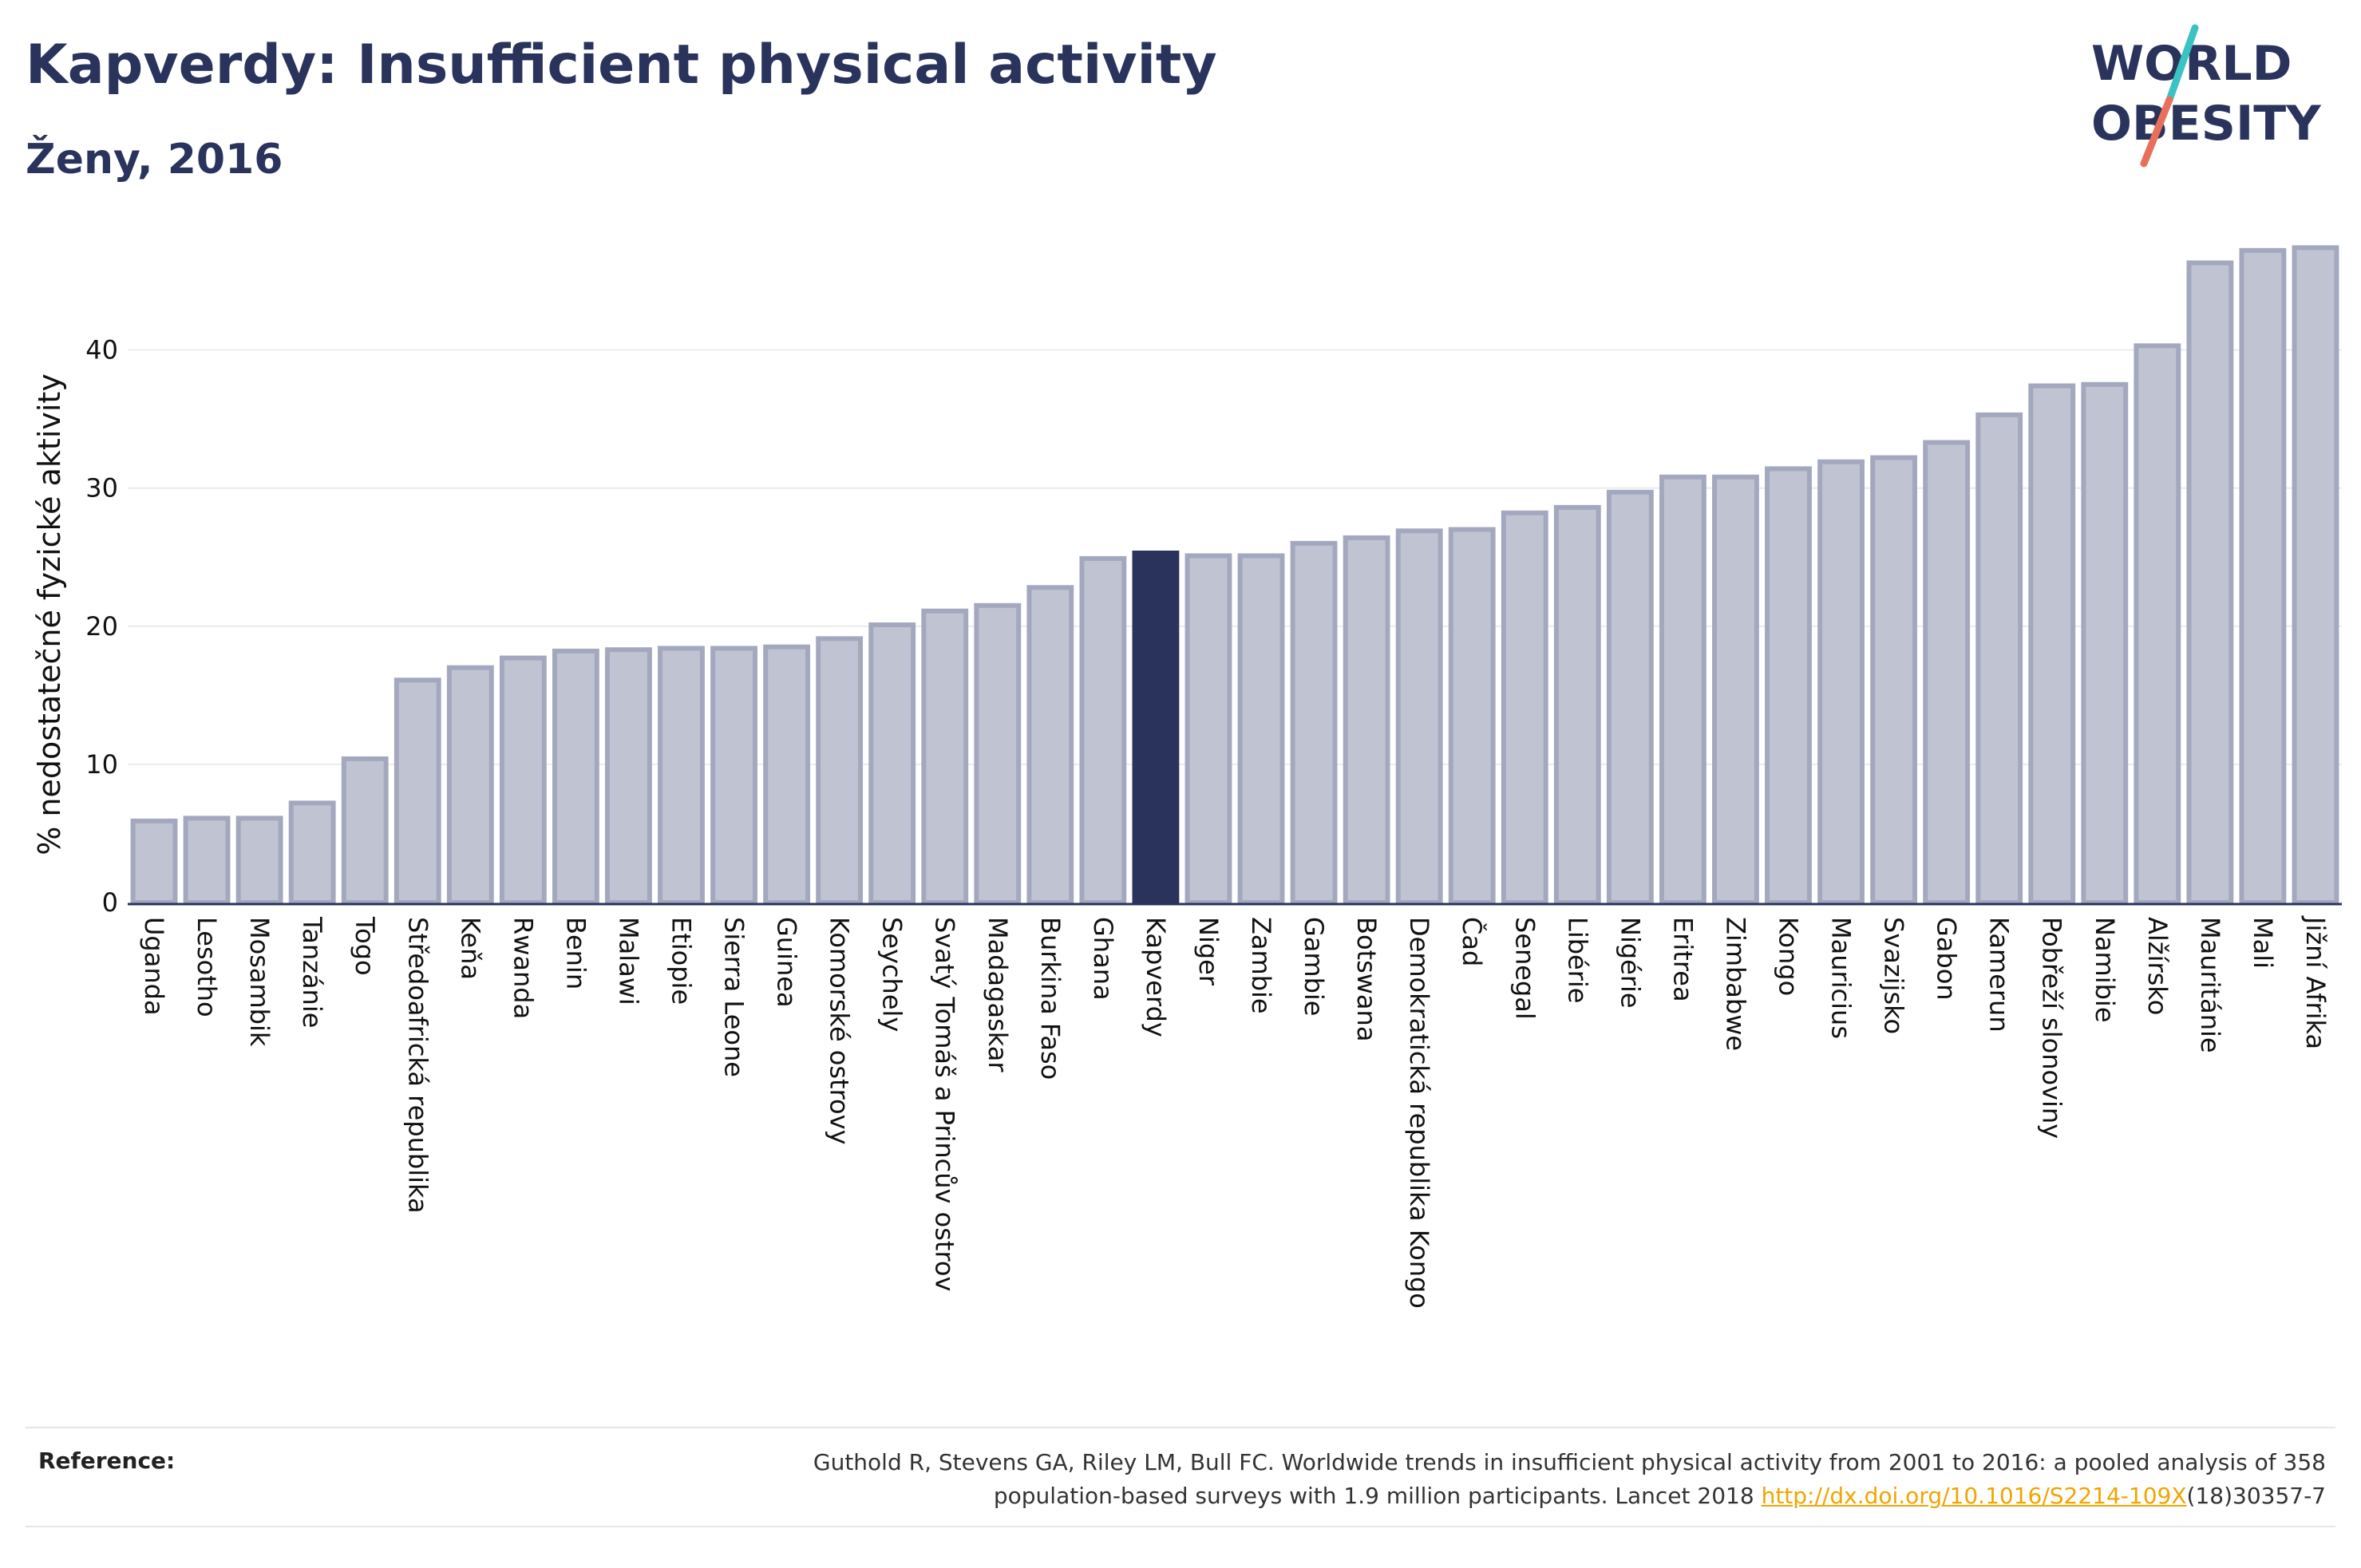 Image resolution: width=2361 pixels, height=1568 pixels. What do you see at coordinates (312, 972) in the screenshot?
I see `category-label: Tanzánie` at bounding box center [312, 972].